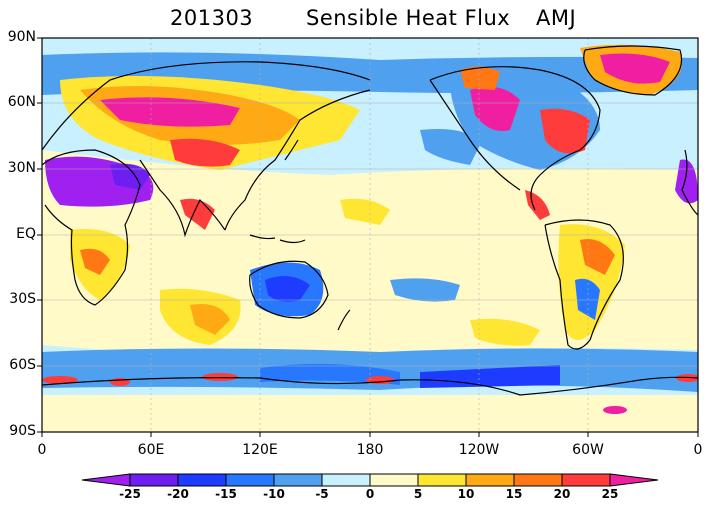  What do you see at coordinates (408, 18) in the screenshot?
I see `title-variable-name: Sensible Heat Flux` at bounding box center [408, 18].